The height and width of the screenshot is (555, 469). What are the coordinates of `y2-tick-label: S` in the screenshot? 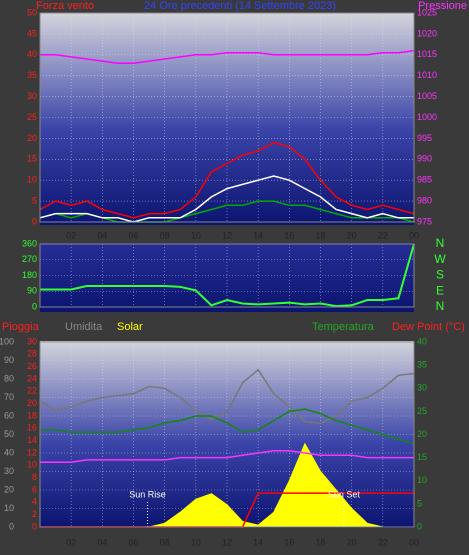 It's located at (440, 275).